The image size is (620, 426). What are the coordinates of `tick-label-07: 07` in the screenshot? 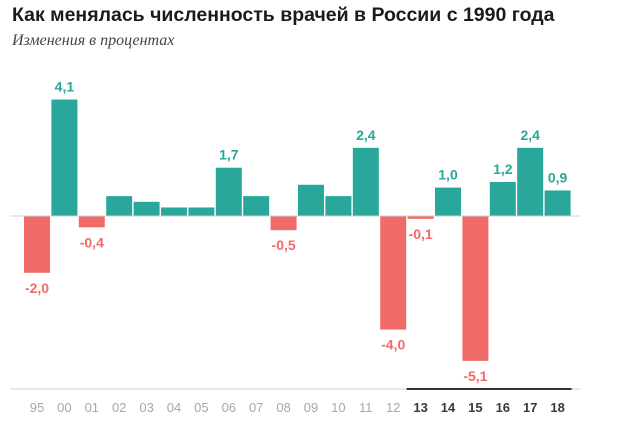 It's located at (256, 407).